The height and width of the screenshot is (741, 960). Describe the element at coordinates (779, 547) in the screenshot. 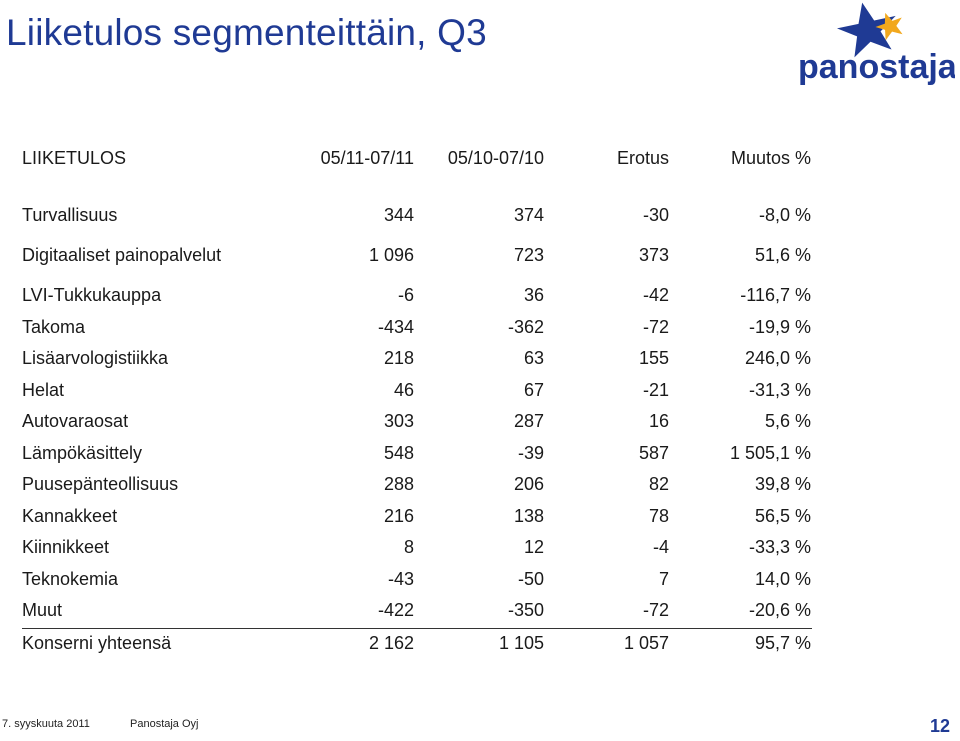

I see `cell: -33,3 %` at that location.